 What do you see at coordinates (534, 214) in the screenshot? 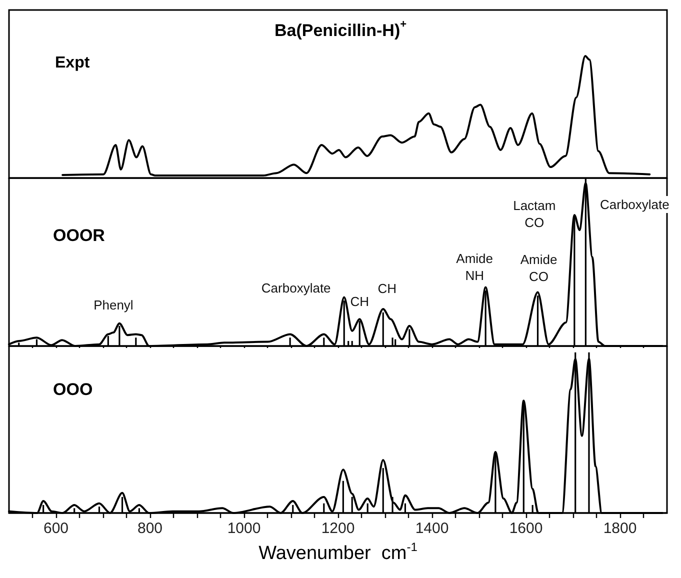
I see `annotation: Lactam CO` at bounding box center [534, 214].